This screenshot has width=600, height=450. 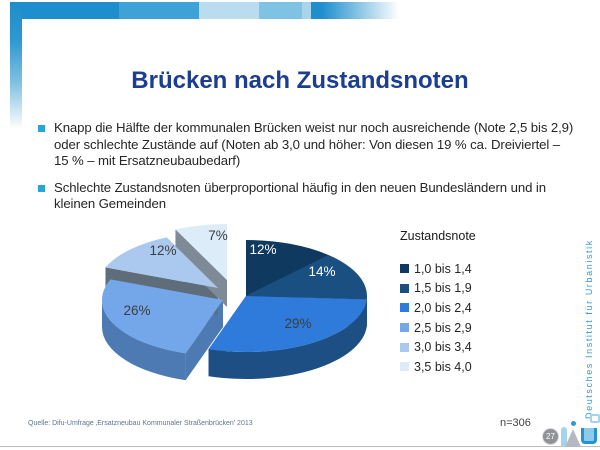 I want to click on legend-item: 1,5 bis 1,9, so click(x=438, y=289).